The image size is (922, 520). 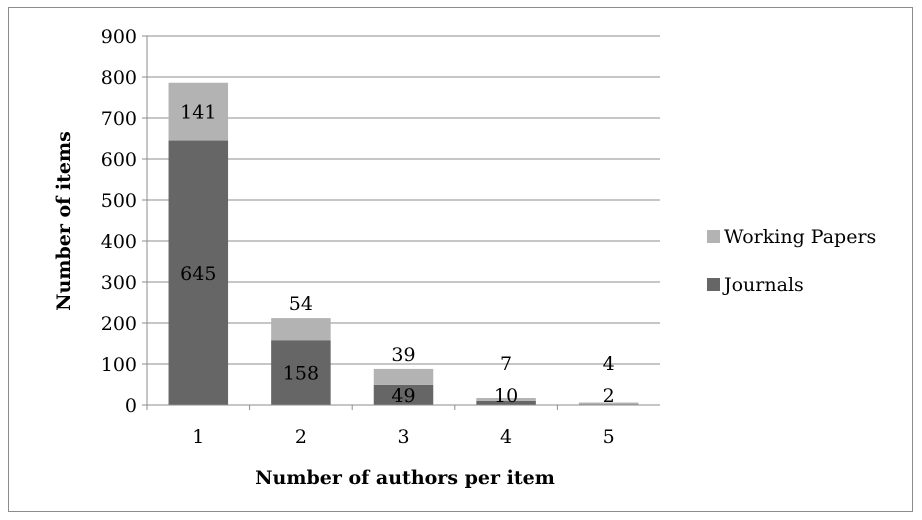 What do you see at coordinates (119, 324) in the screenshot?
I see `y-tick-label: 200` at bounding box center [119, 324].